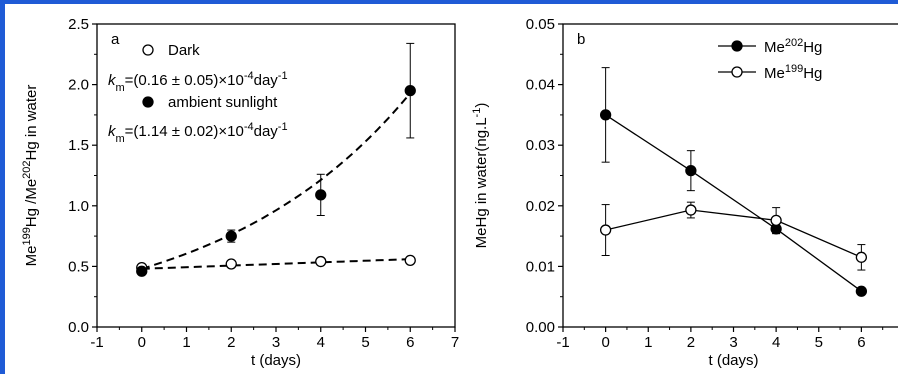 The image size is (898, 374). What do you see at coordinates (737, 72) in the screenshot?
I see `legend-marker-me199` at bounding box center [737, 72].